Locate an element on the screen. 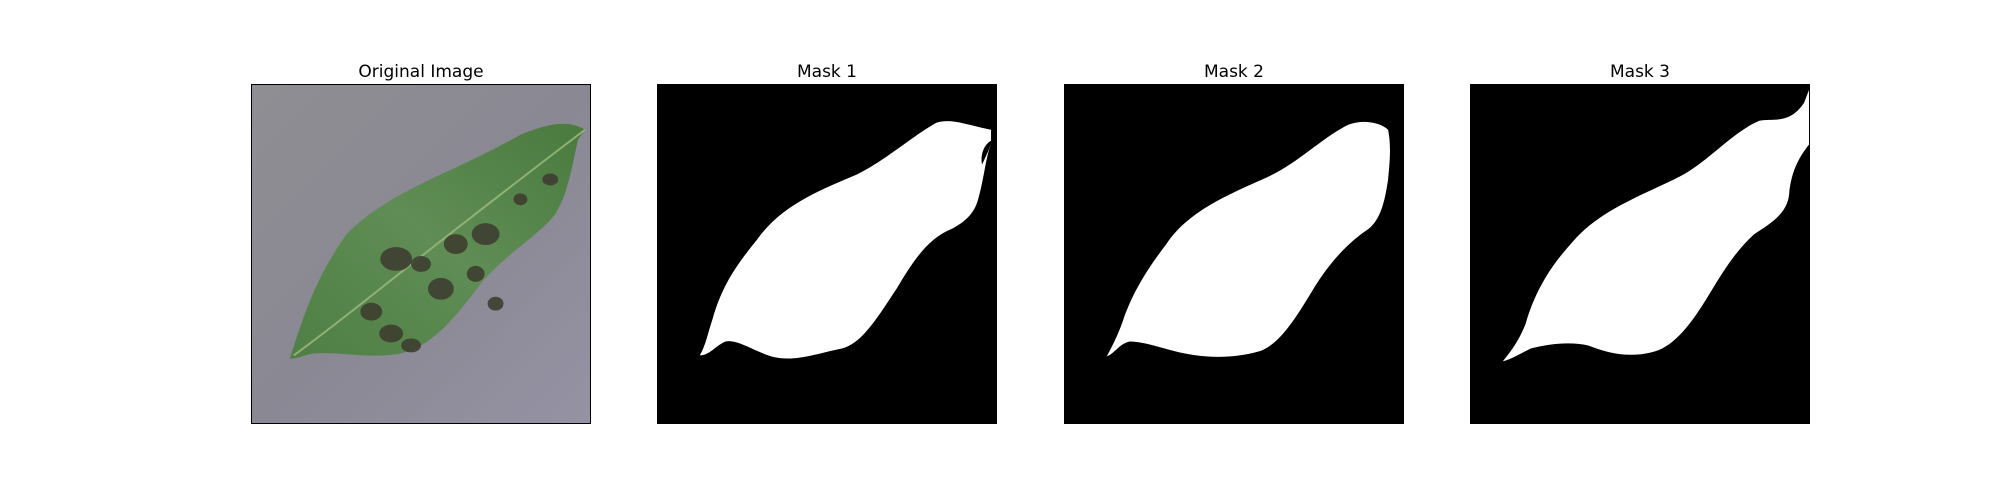  leaf-shape is located at coordinates (437, 241).